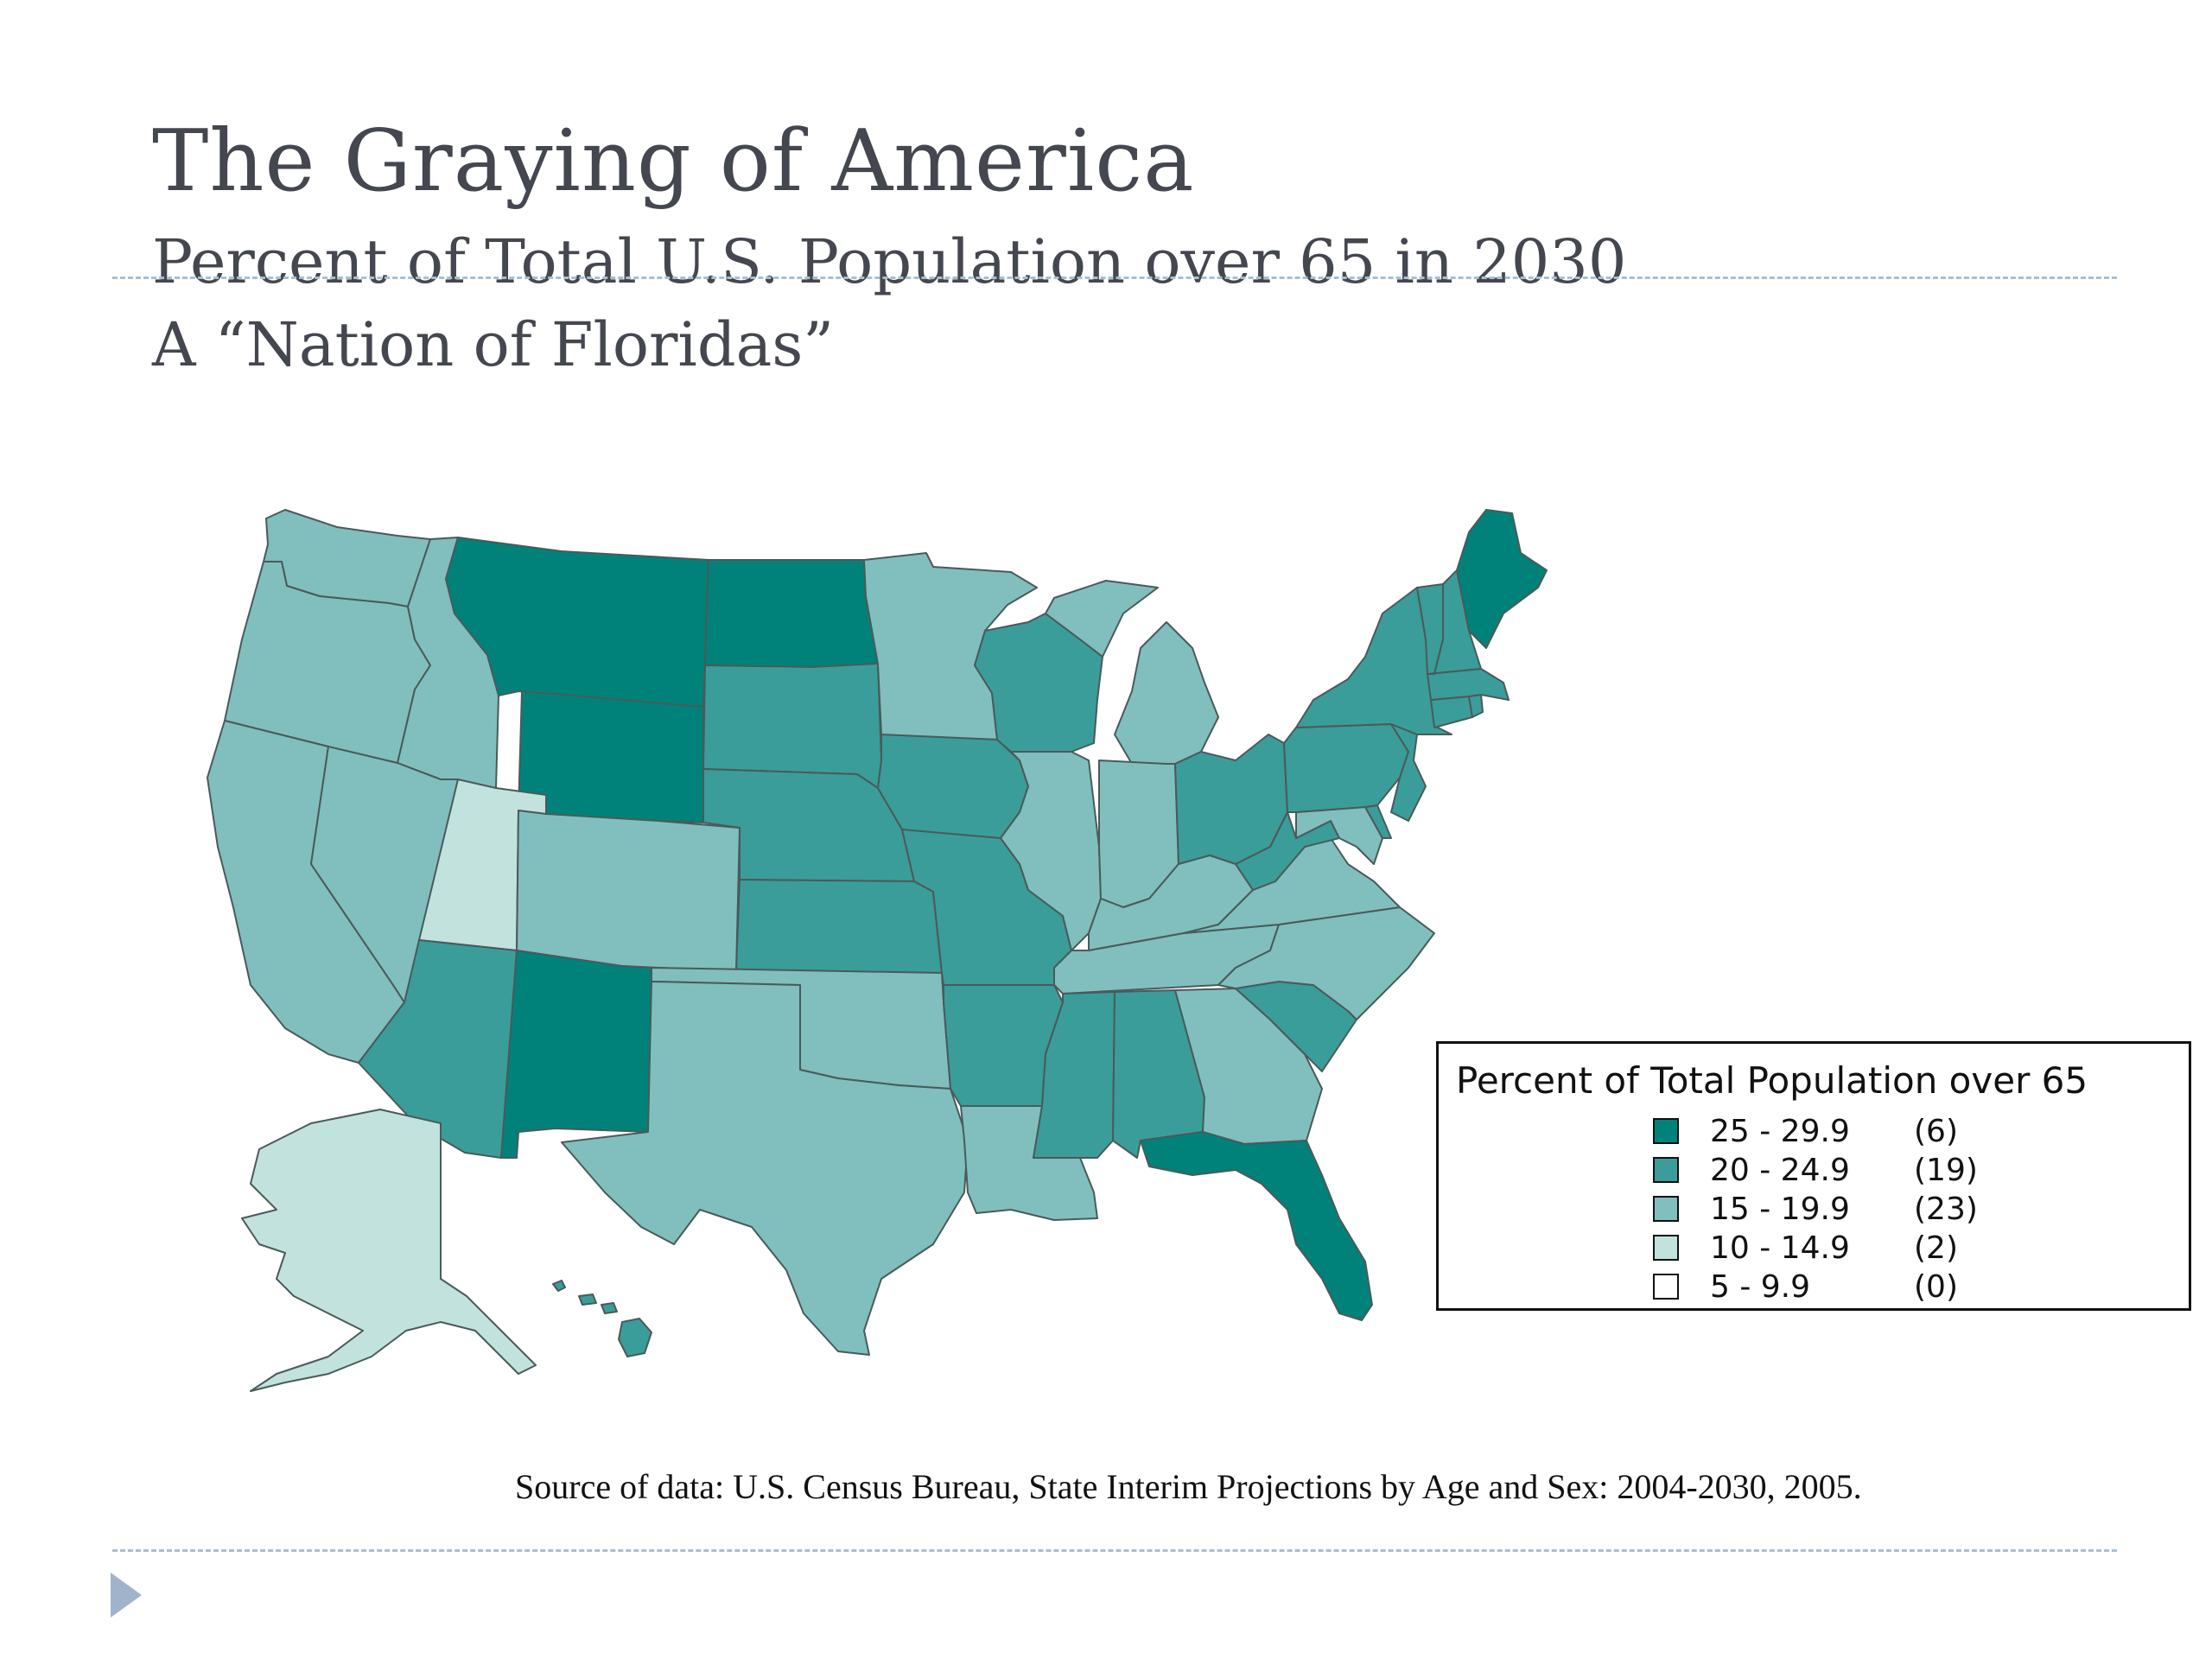 The image size is (2212, 1659). I want to click on state-RI, so click(1476, 706).